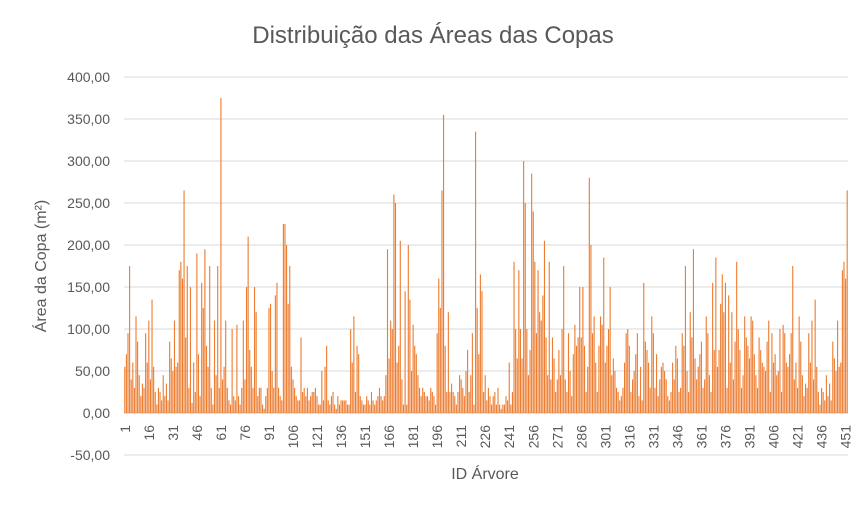 This screenshot has width=867, height=511. Describe the element at coordinates (221, 433) in the screenshot. I see `x-tick-label: 61` at that location.